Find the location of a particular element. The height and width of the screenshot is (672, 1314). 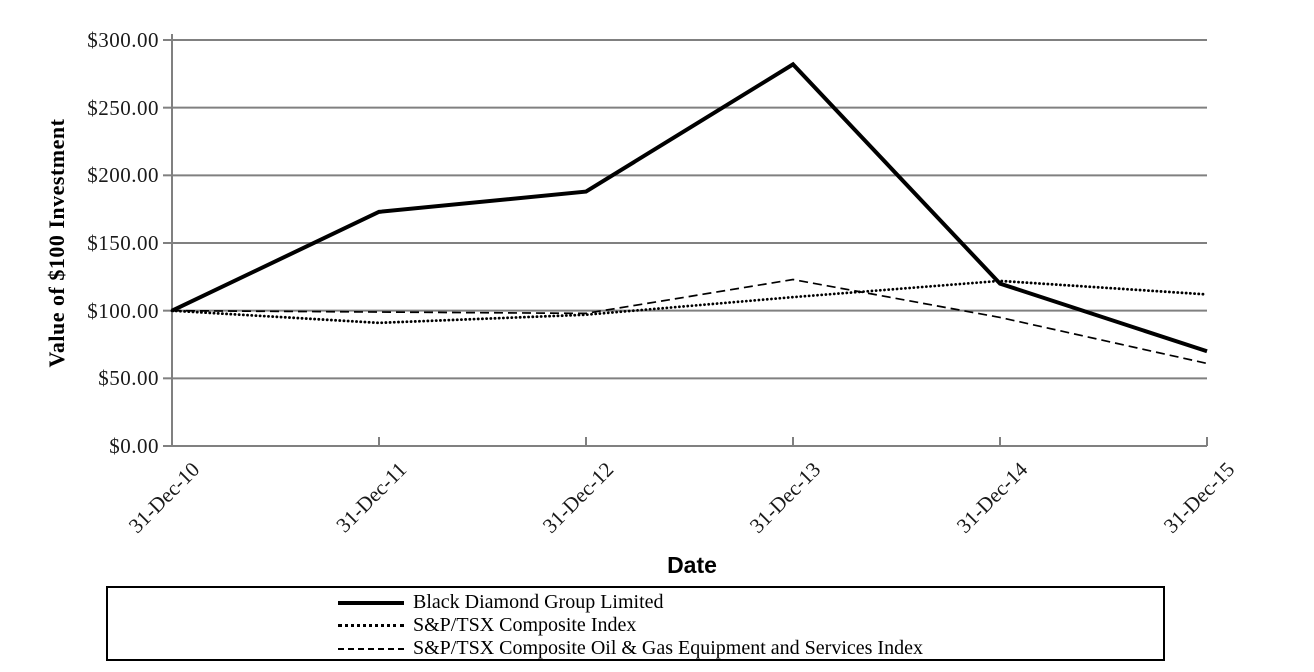

x-axis-title: Date is located at coordinates (692, 565).